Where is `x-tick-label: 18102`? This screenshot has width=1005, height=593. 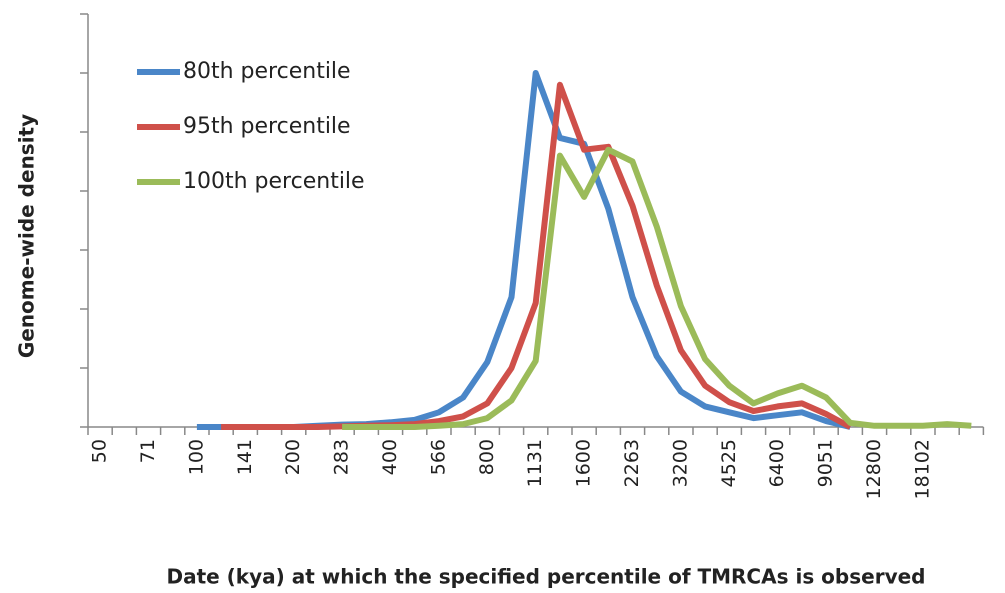 x-tick-label: 18102 is located at coordinates (922, 469).